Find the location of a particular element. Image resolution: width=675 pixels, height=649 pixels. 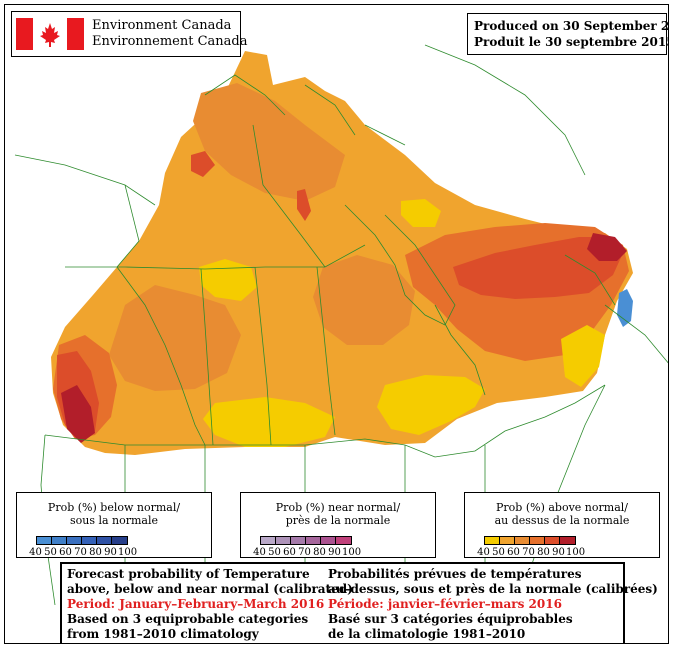

boundary-yukon is located at coordinates (128, 226).